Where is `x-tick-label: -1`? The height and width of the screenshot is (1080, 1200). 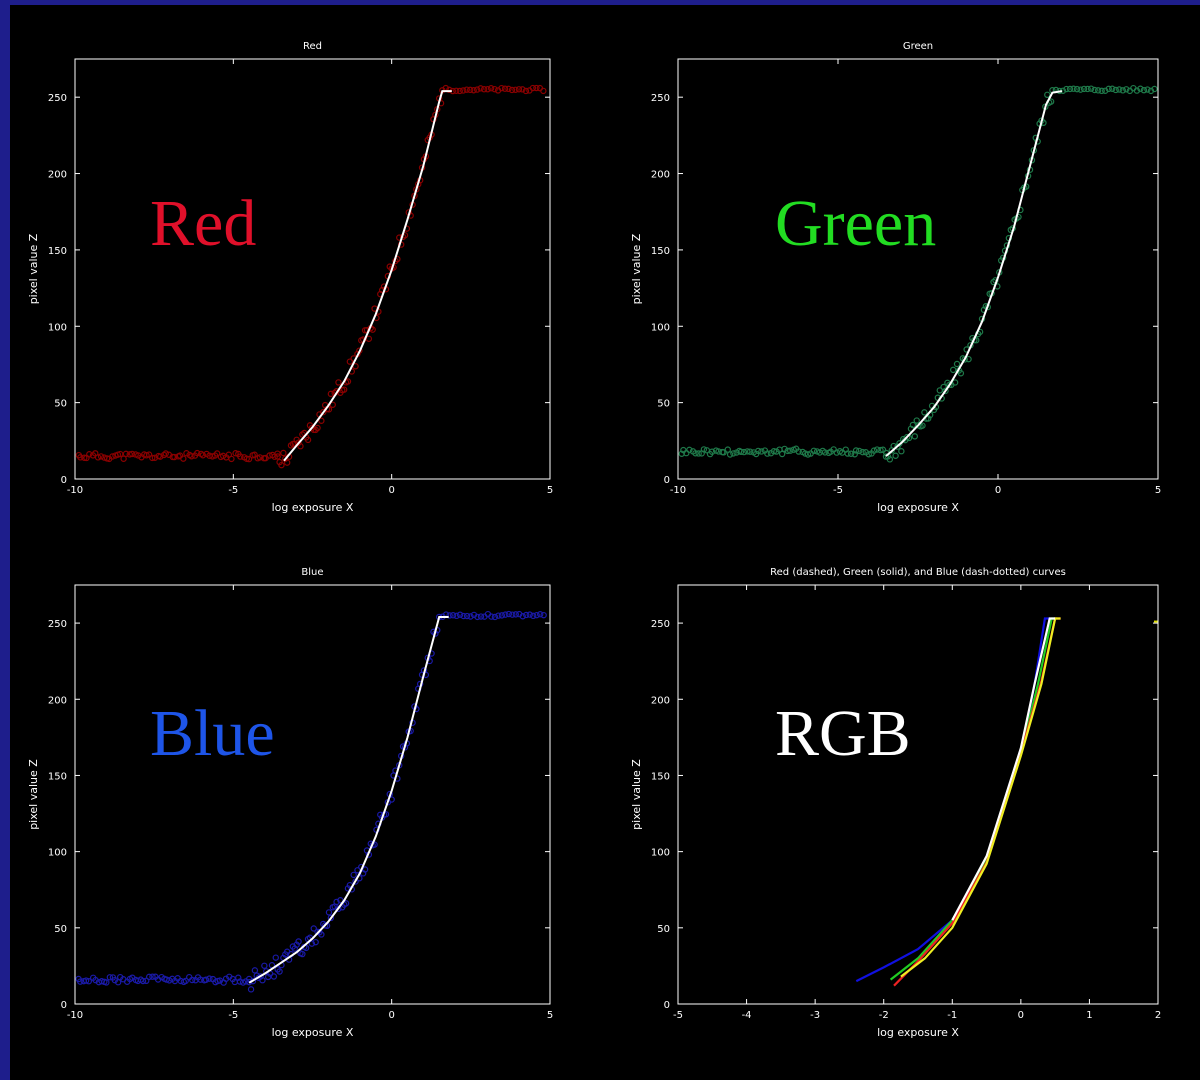
x-tick-label: -1 is located at coordinates (952, 1015).